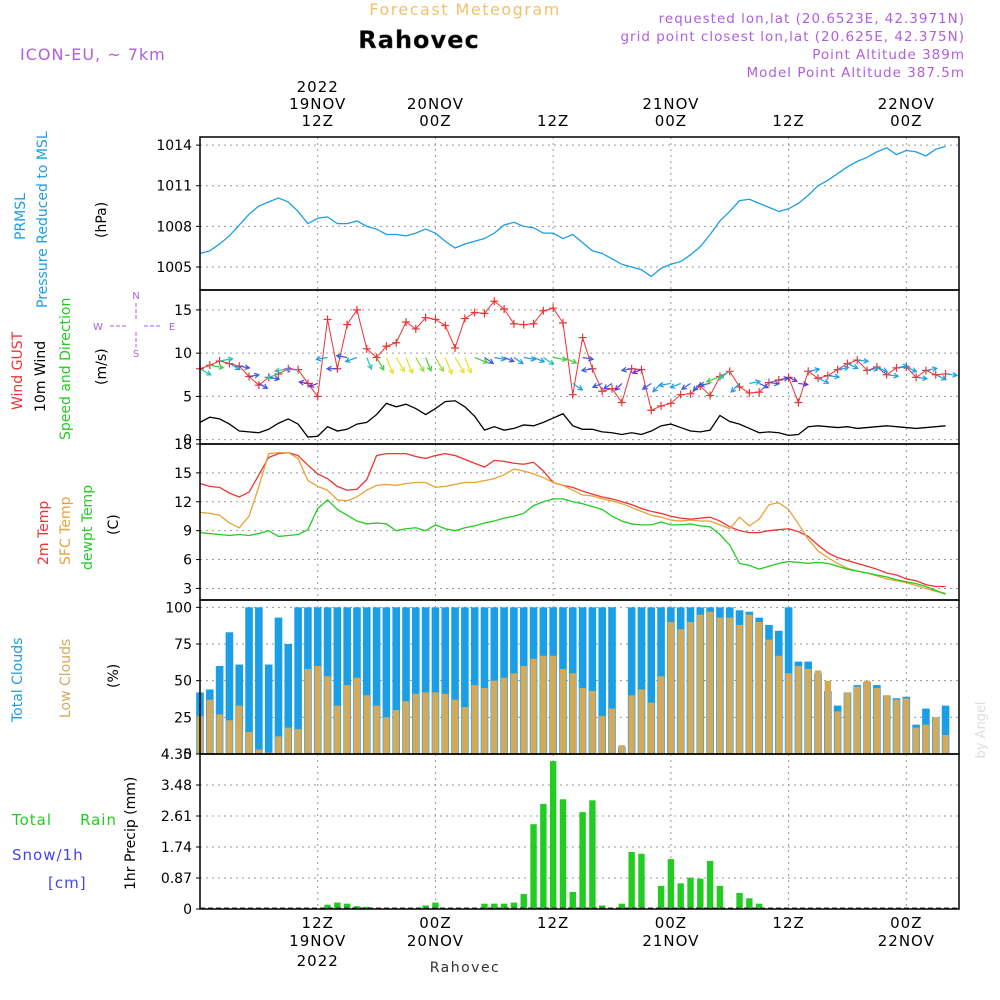 Image resolution: width=1000 pixels, height=1000 pixels. What do you see at coordinates (183, 718) in the screenshot?
I see `y-tick-label: 25` at bounding box center [183, 718].